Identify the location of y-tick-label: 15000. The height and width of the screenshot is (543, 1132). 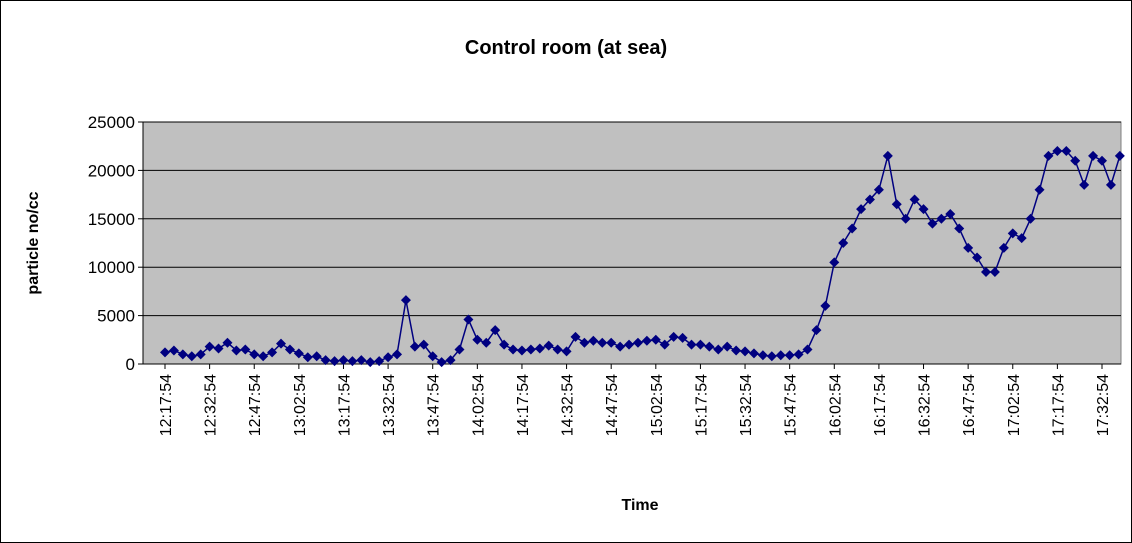
(111, 219).